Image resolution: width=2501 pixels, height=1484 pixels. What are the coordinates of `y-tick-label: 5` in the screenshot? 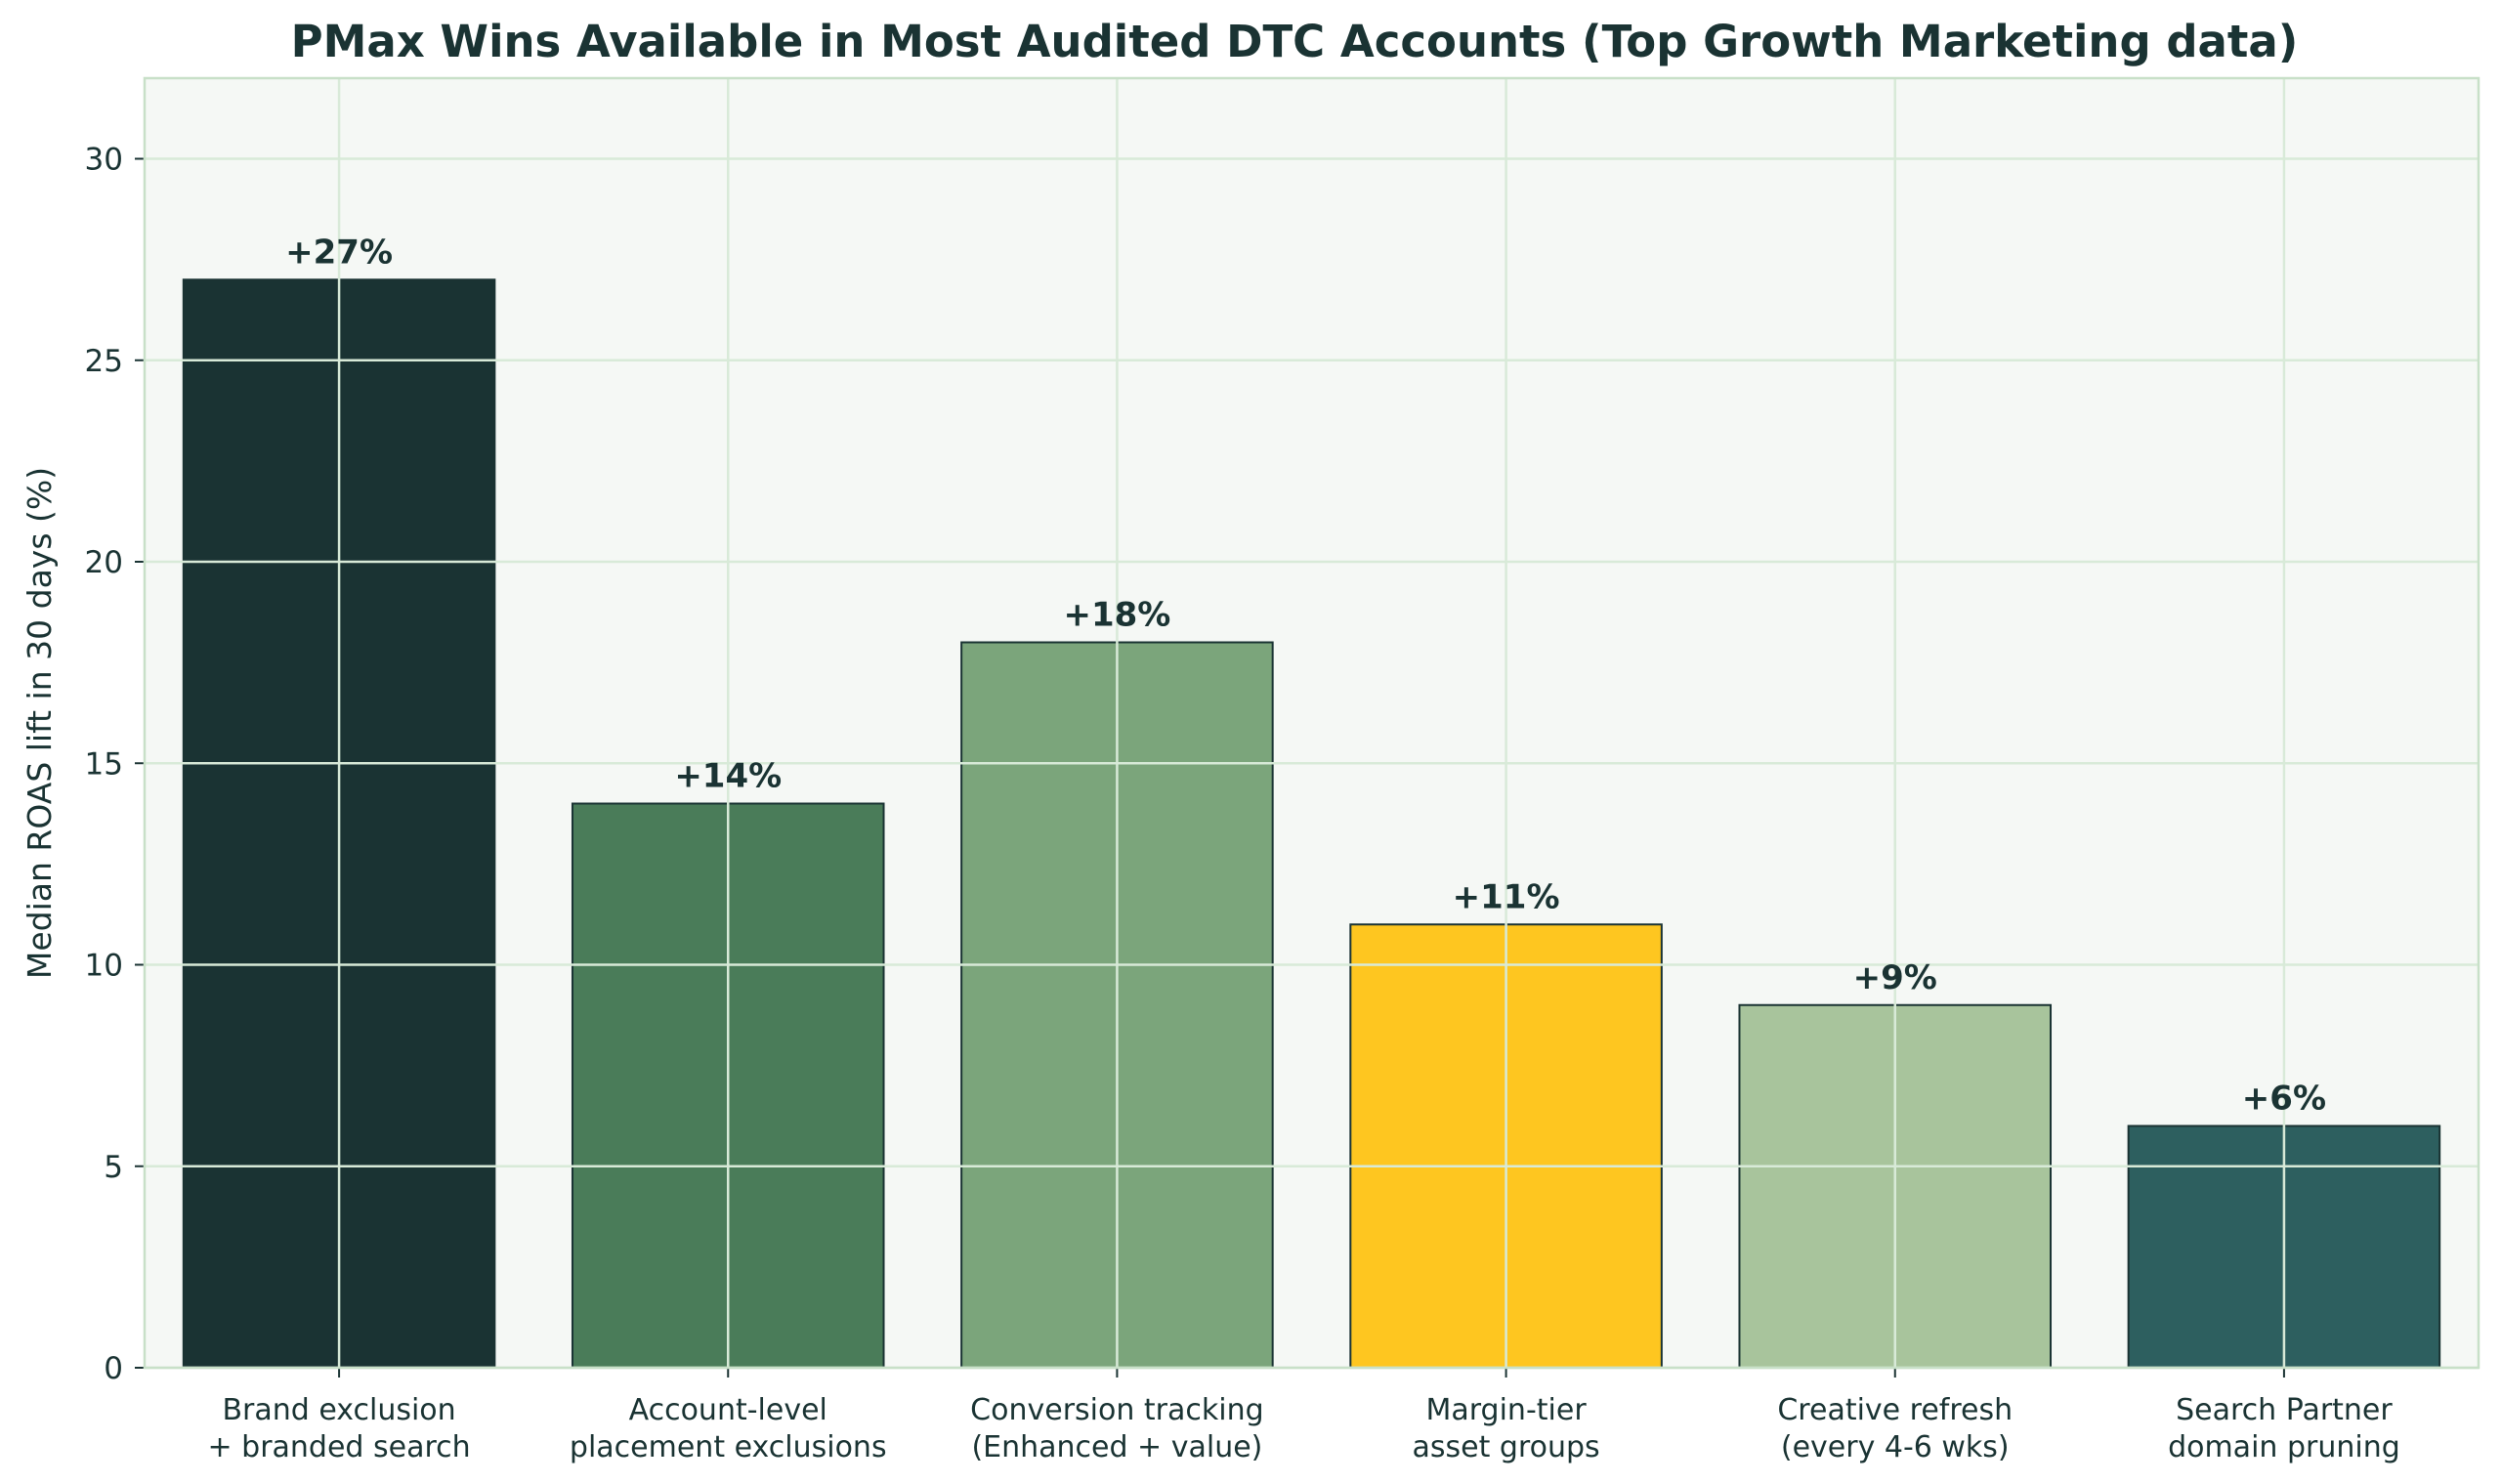 It's located at (113, 1167).